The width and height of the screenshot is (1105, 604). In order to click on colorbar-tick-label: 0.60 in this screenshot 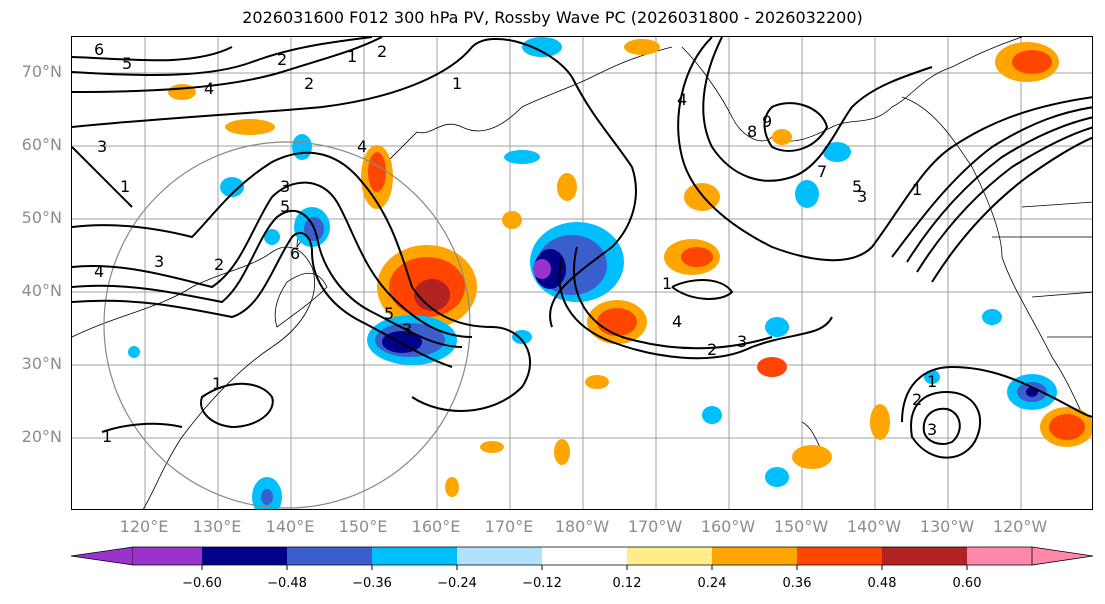, I will do `click(967, 583)`.